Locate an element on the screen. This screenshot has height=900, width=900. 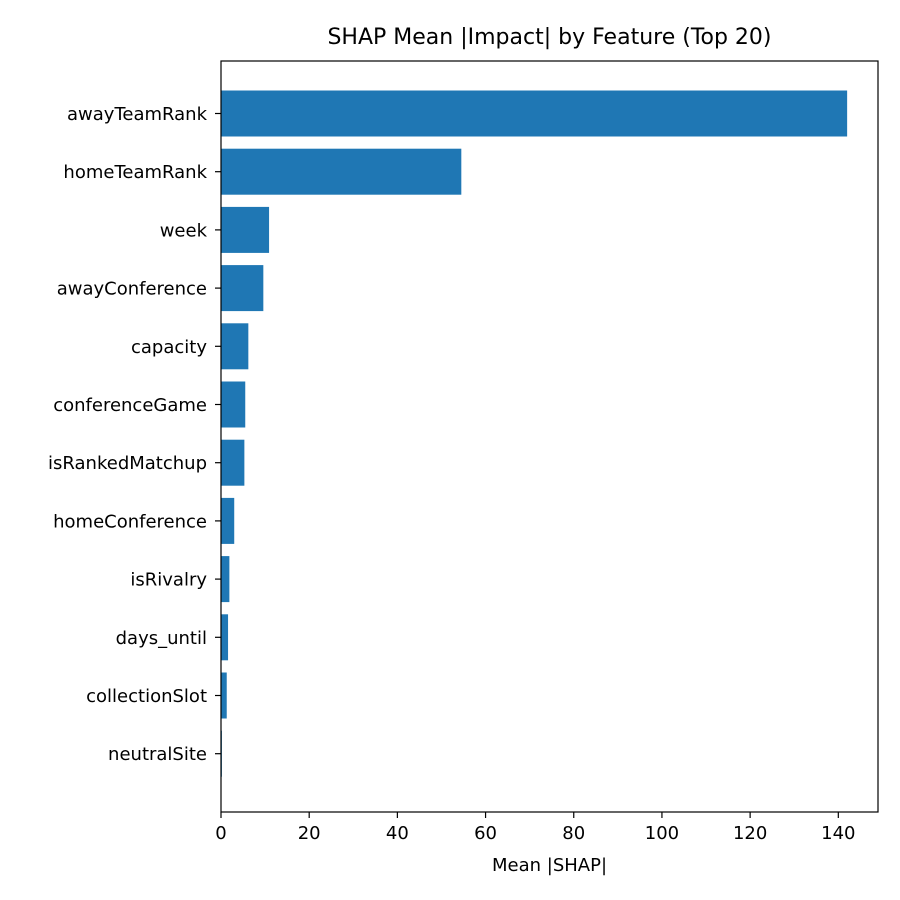
x-tick-label: 0 is located at coordinates (220, 833).